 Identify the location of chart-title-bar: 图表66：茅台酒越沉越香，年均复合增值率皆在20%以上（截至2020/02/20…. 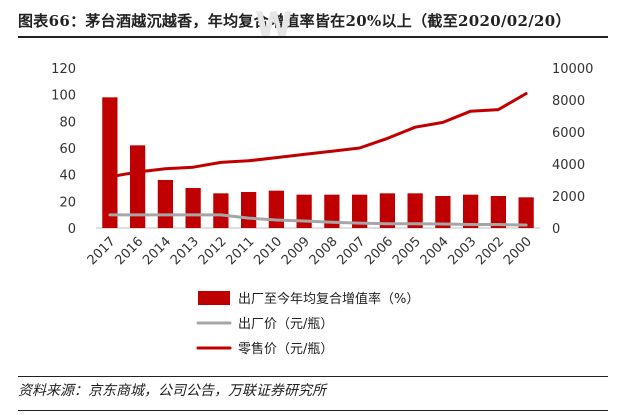
(313, 21).